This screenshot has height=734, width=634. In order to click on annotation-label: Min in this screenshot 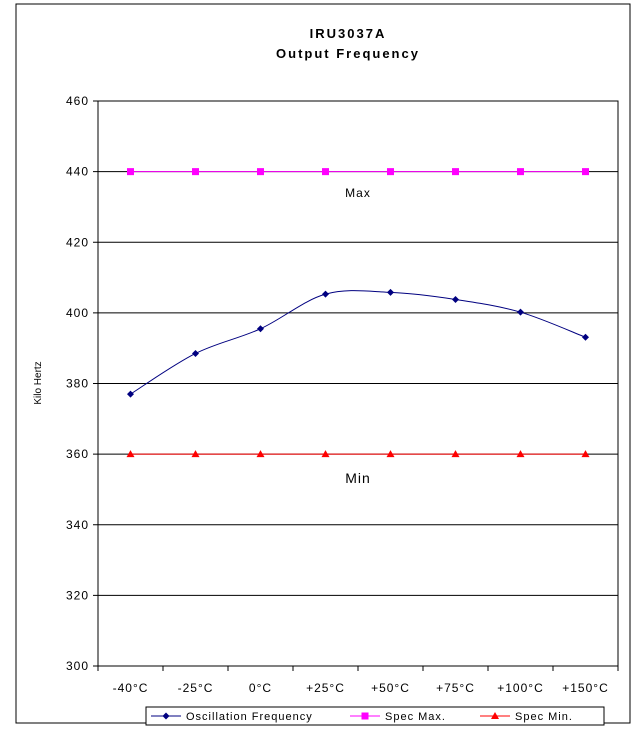, I will do `click(358, 478)`.